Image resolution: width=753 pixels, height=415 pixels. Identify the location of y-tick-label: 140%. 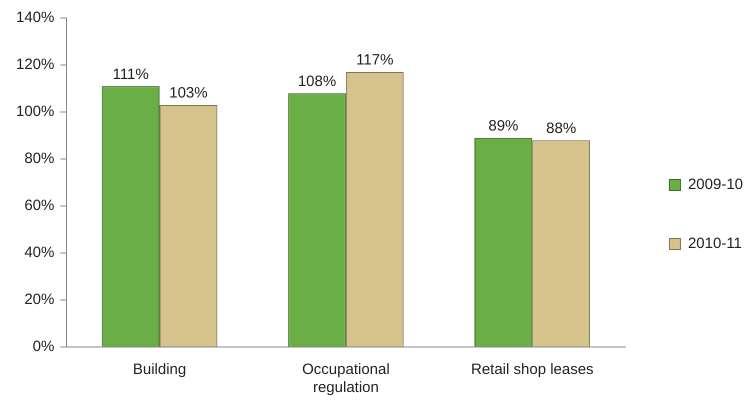
(35, 17).